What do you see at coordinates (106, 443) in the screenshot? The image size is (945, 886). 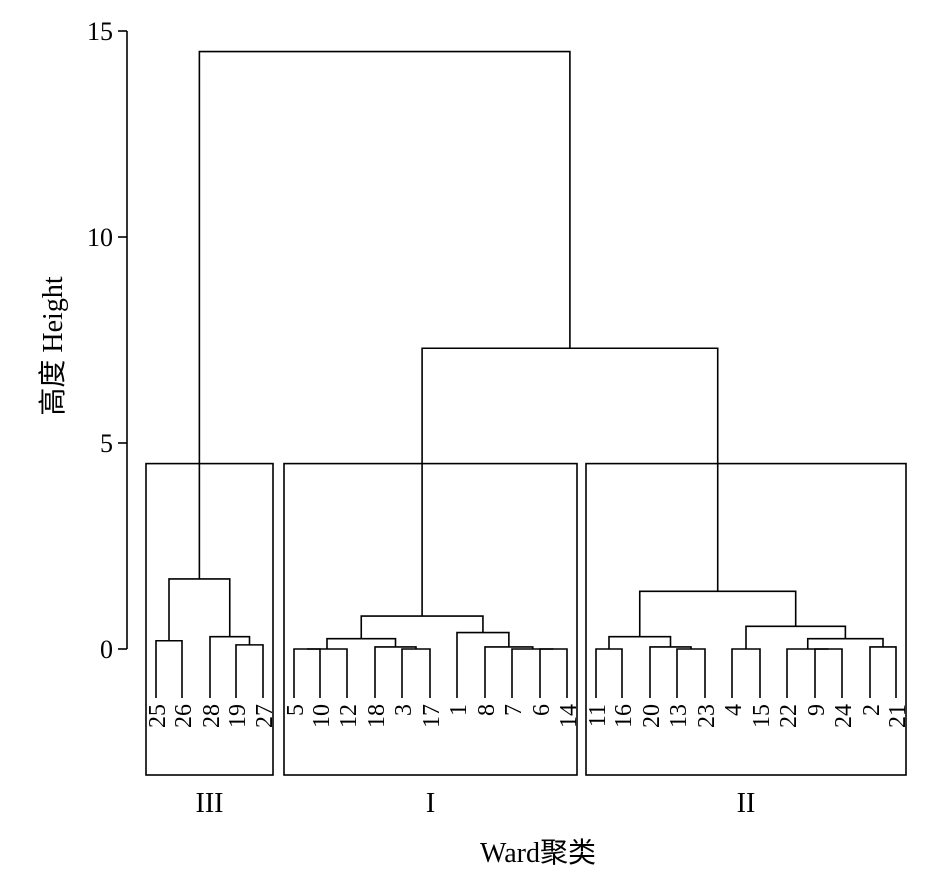 I see `y-tick-label: 5` at bounding box center [106, 443].